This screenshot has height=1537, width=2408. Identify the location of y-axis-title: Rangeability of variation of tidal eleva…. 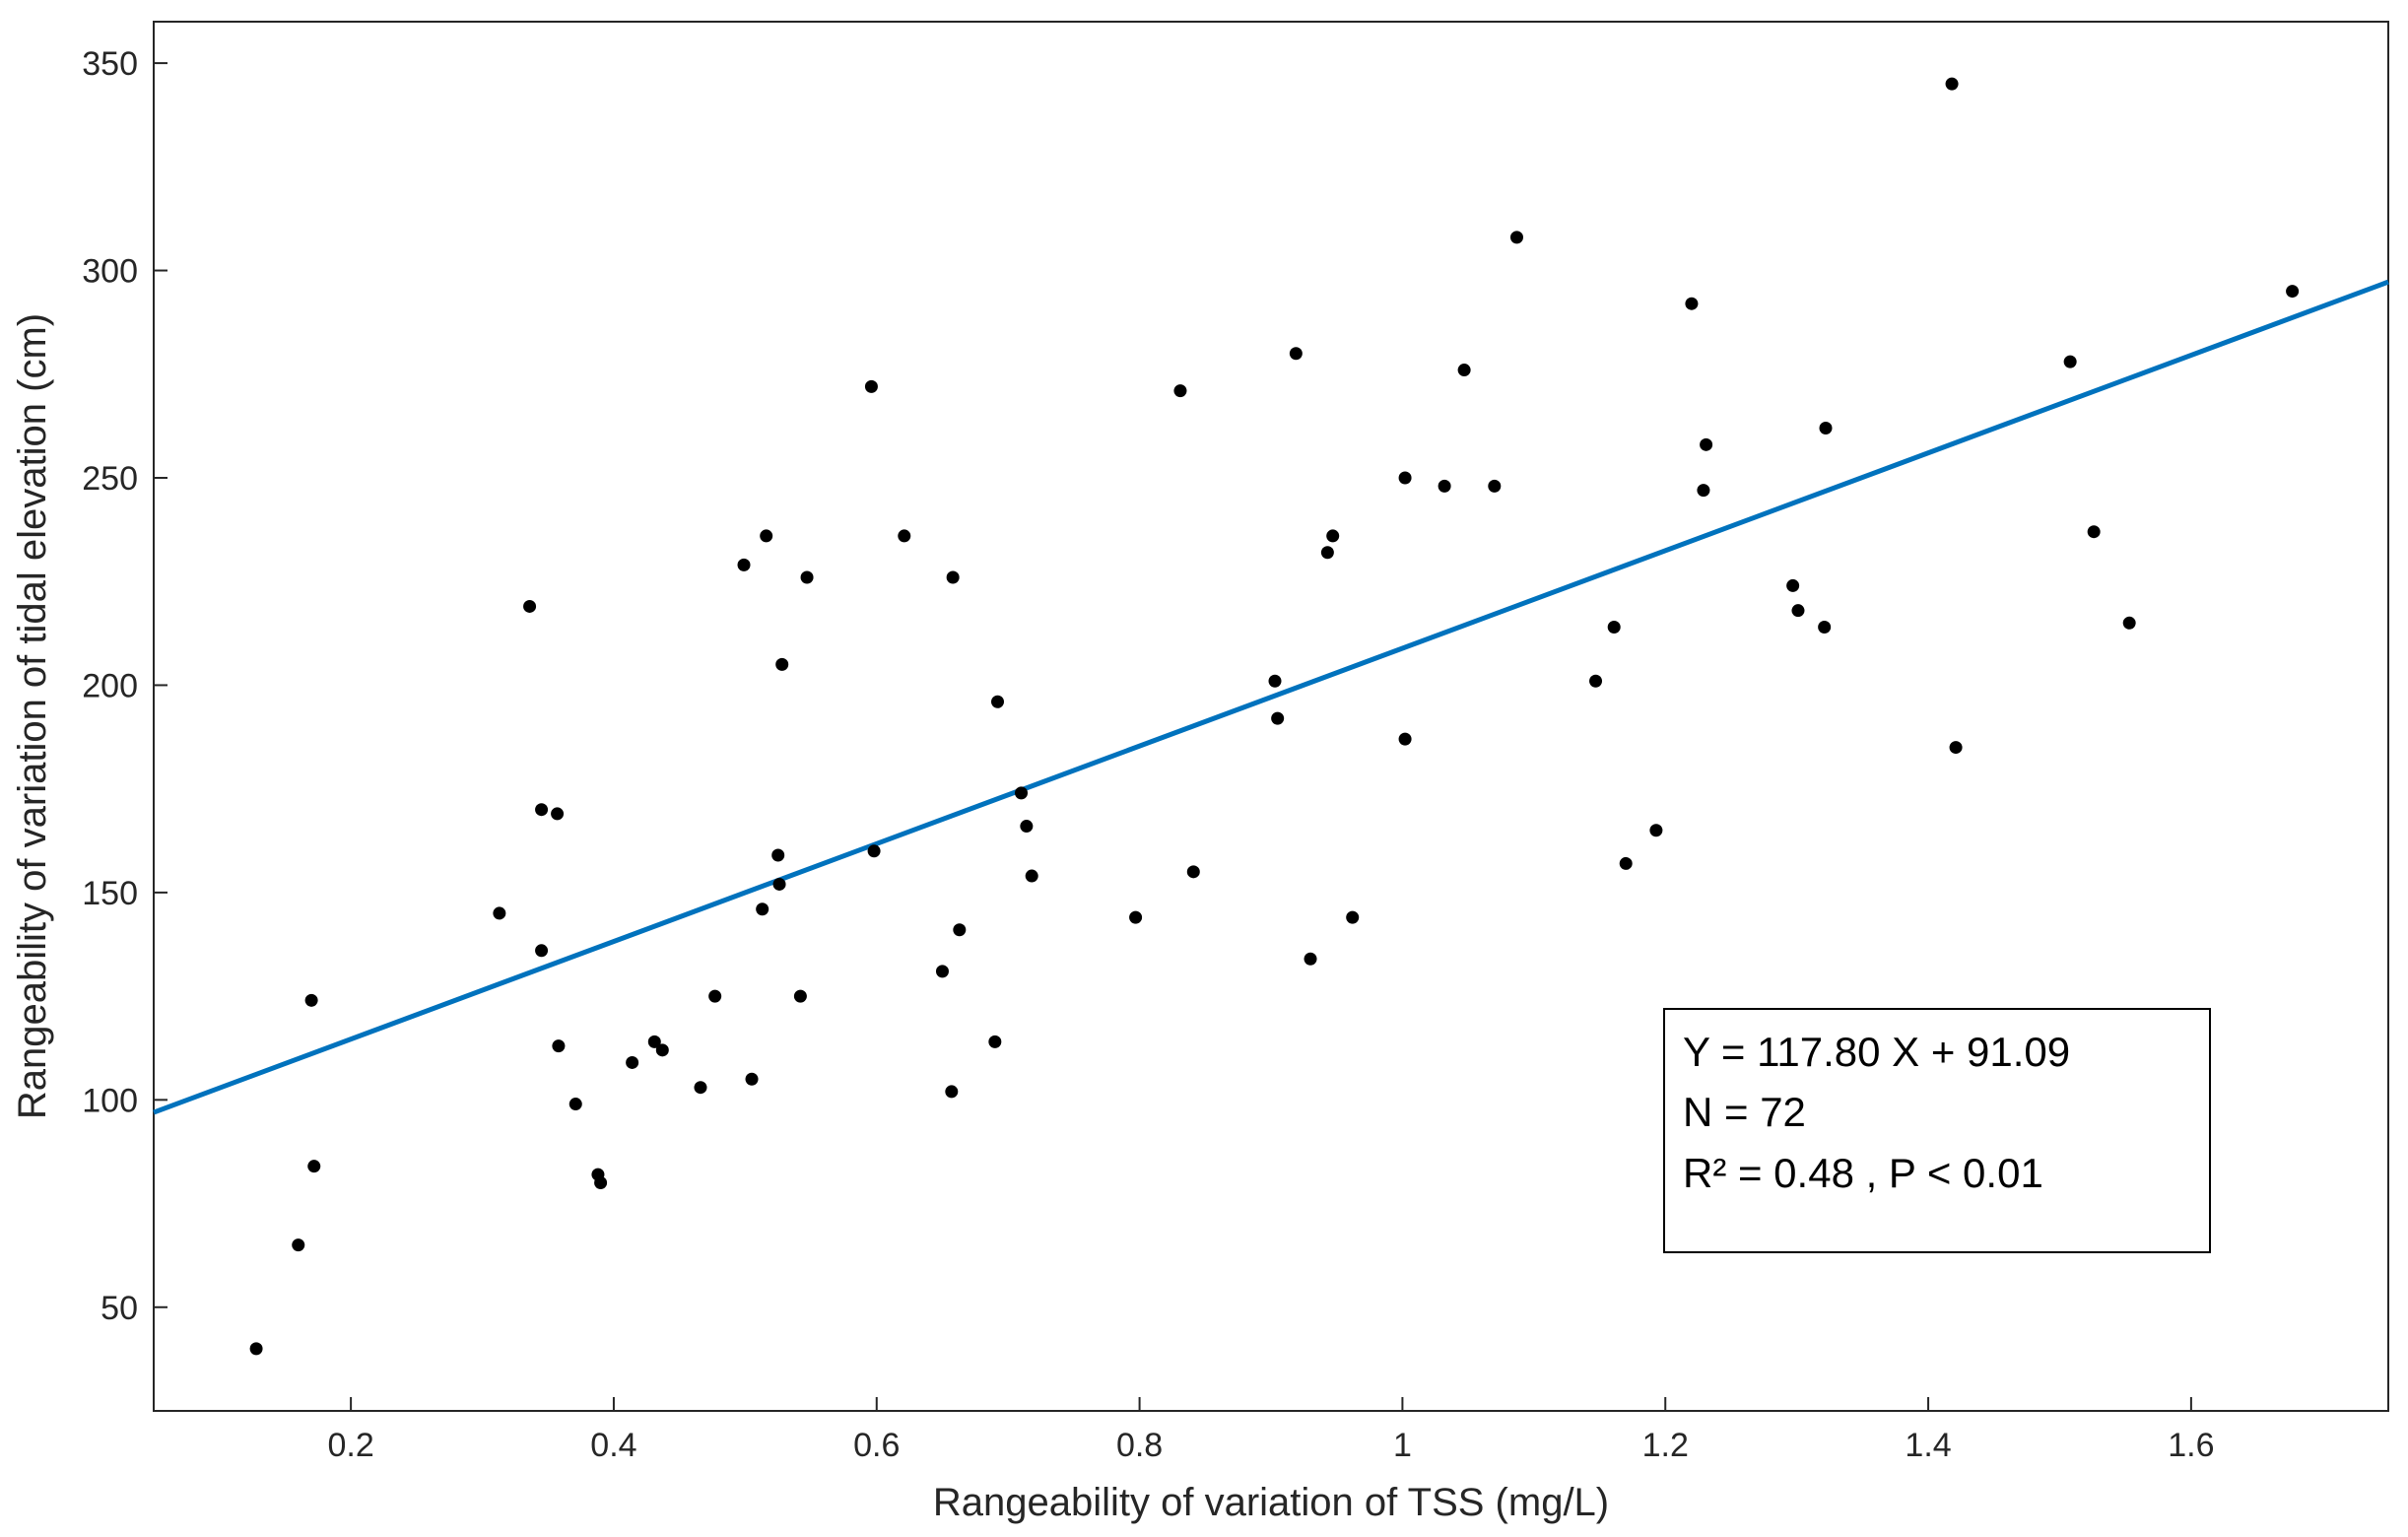
(32, 716).